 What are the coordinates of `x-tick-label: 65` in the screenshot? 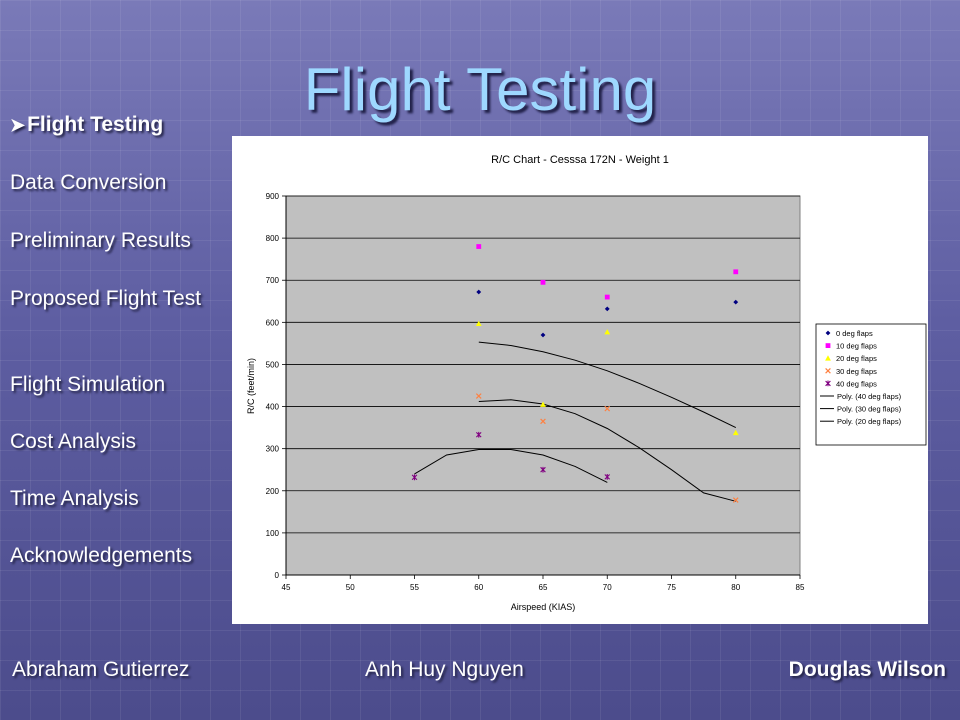 It's located at (543, 587).